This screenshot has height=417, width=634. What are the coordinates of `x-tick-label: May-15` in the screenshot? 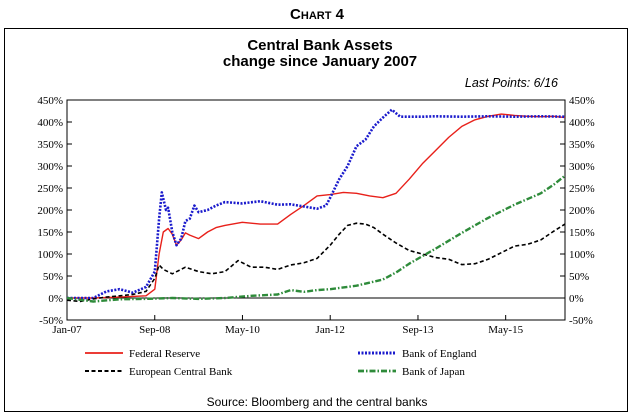 It's located at (505, 330).